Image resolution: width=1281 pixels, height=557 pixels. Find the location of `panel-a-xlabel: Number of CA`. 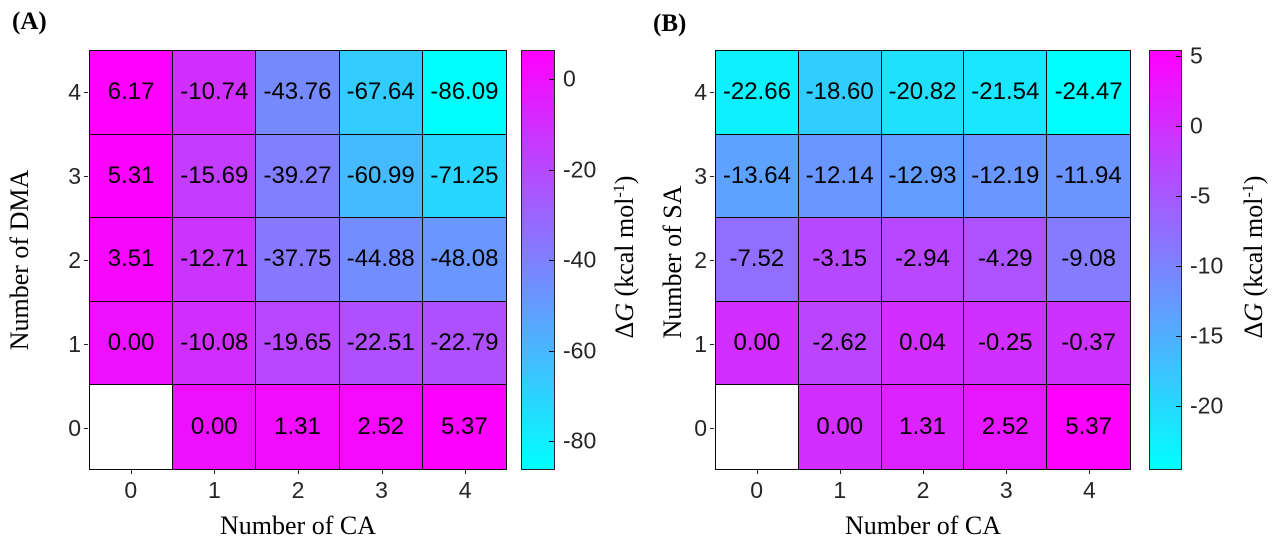

panel-a-xlabel: Number of CA is located at coordinates (298, 525).